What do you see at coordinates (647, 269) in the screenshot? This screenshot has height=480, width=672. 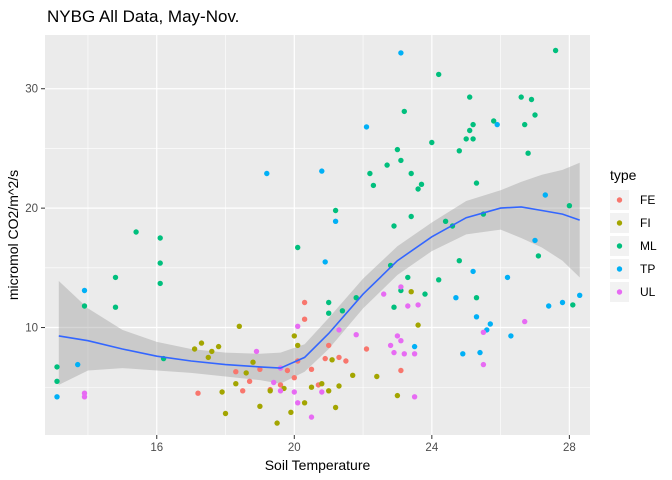 I see `legend-label-tp: TP` at bounding box center [647, 269].